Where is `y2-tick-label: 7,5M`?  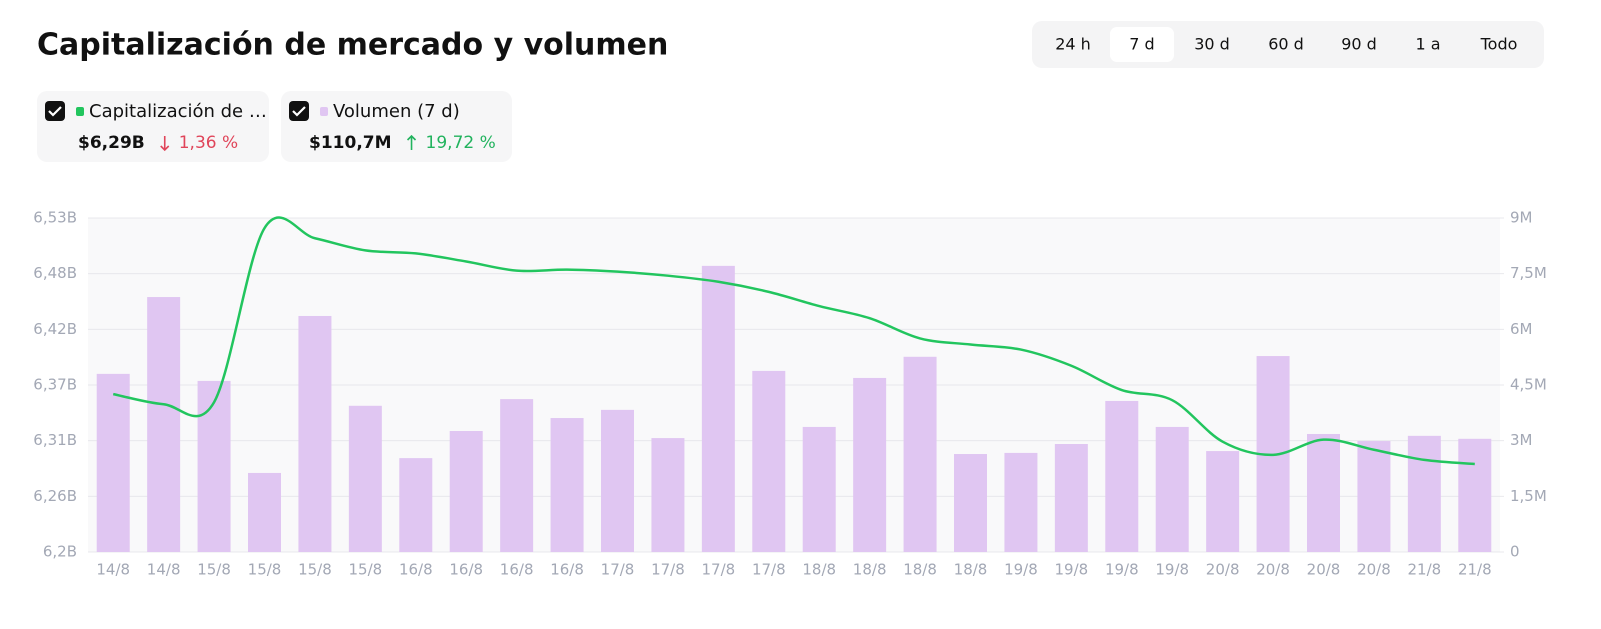
y2-tick-label: 7,5M is located at coordinates (1528, 273).